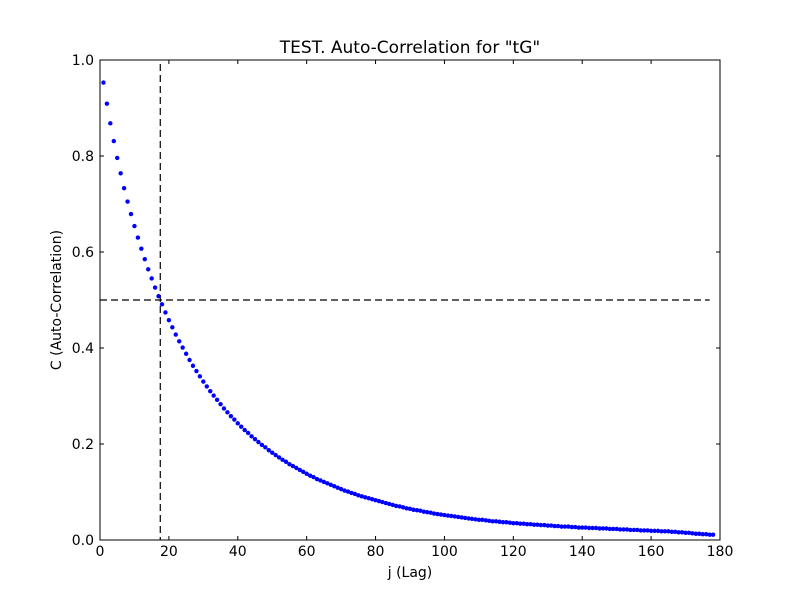 This screenshot has height=600, width=800. What do you see at coordinates (83, 445) in the screenshot?
I see `y-tick-label: 0.2` at bounding box center [83, 445].